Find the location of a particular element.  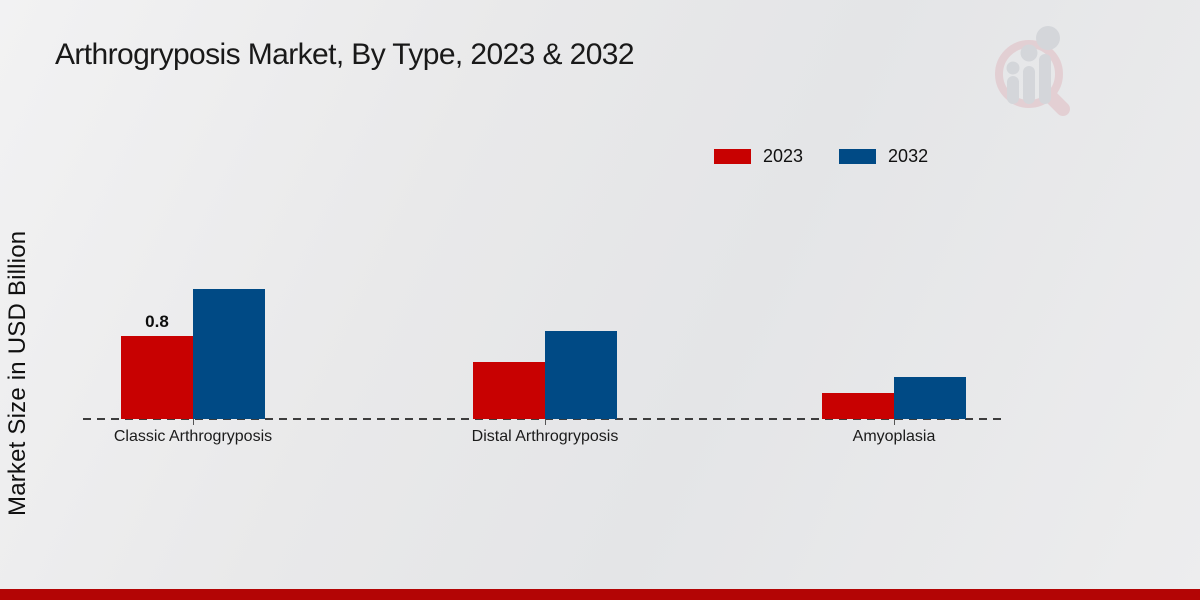

bar-2023-amyoplasia is located at coordinates (858, 406).